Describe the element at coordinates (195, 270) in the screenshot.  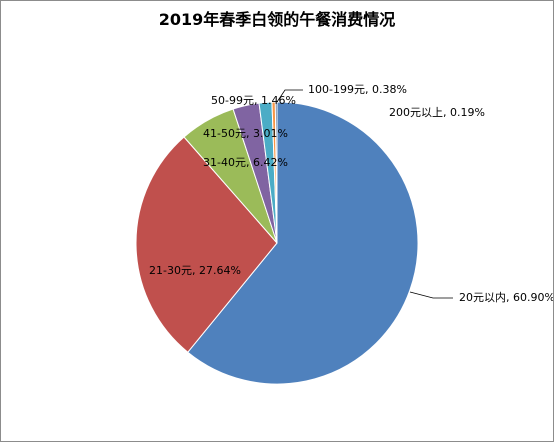
I see `data-label-1: 21-30元, 27.64%` at that location.